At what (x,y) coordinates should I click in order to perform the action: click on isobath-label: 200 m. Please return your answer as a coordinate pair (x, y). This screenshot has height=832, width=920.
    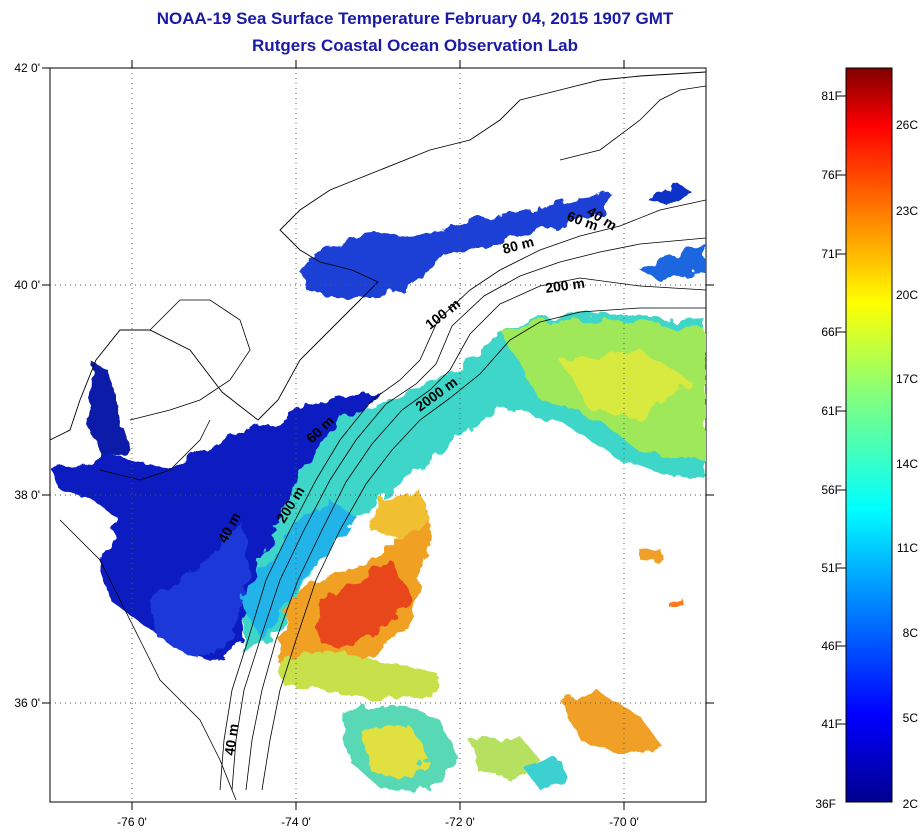
    Looking at the image, I should click on (565, 285).